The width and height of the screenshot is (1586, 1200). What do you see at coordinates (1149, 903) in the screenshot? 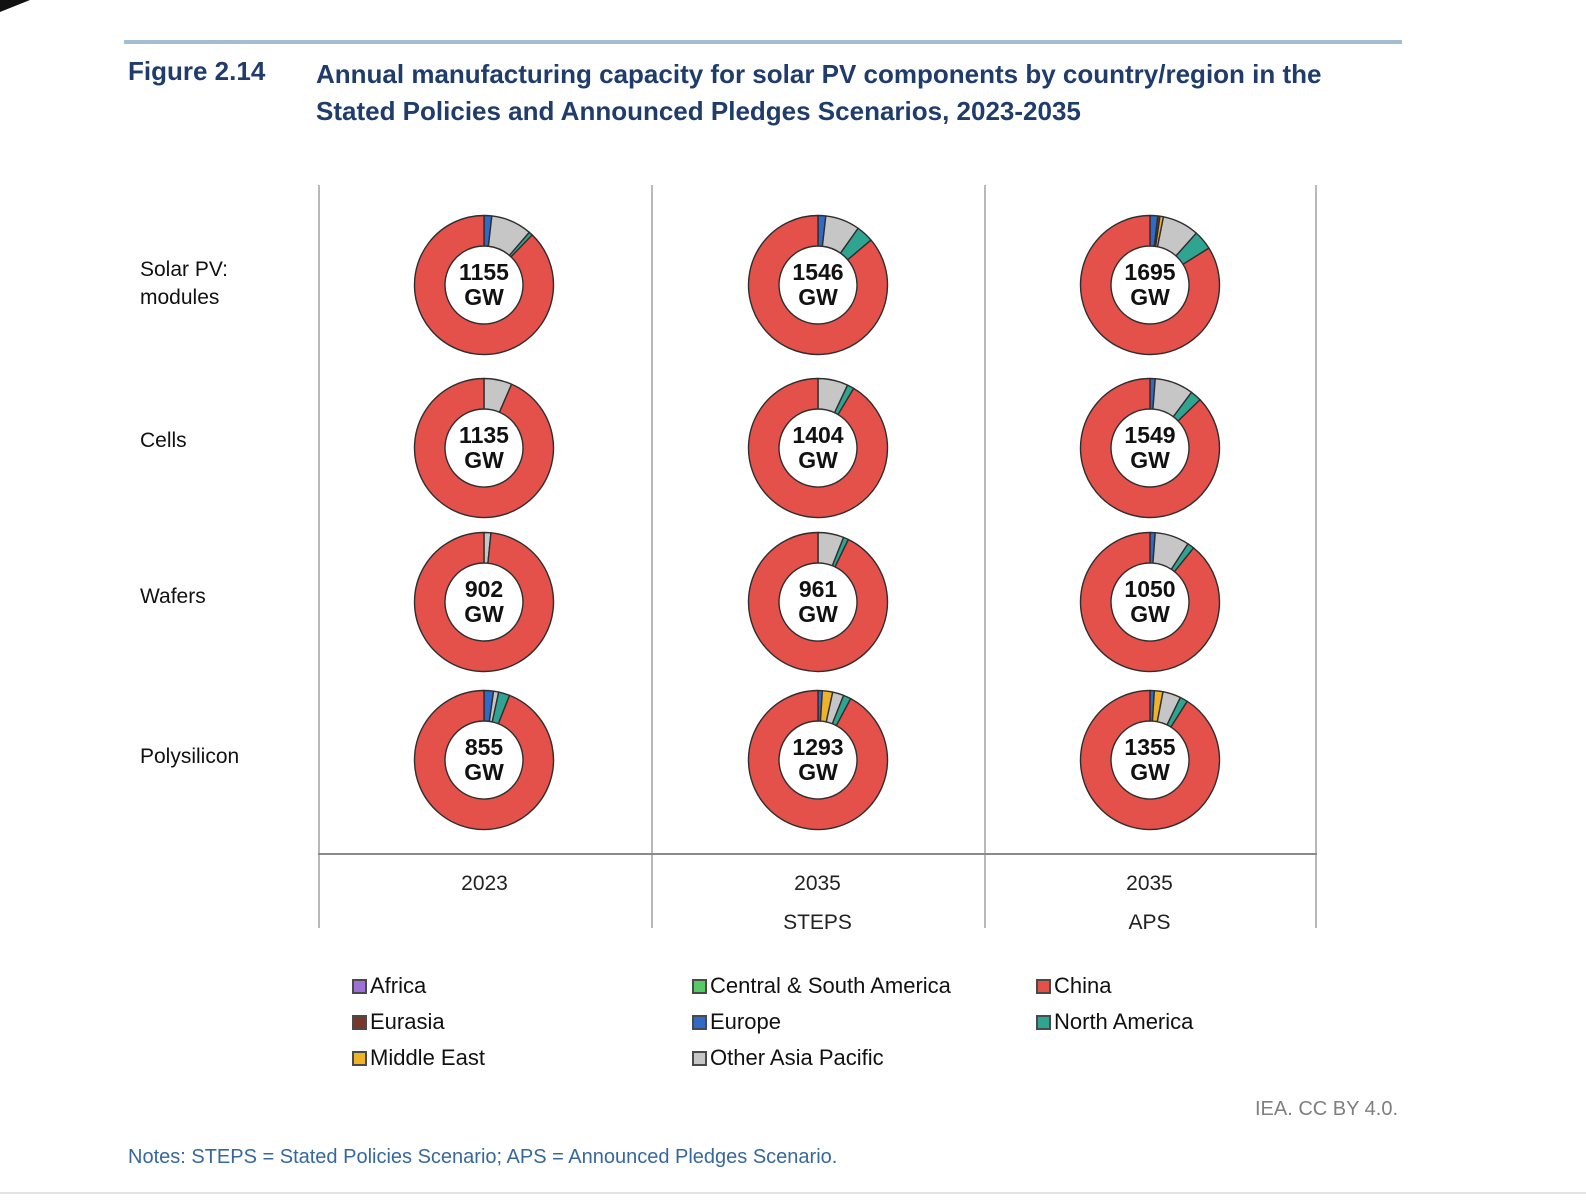
I see `axis-label-2035-aps: 2035 APS` at bounding box center [1149, 903].